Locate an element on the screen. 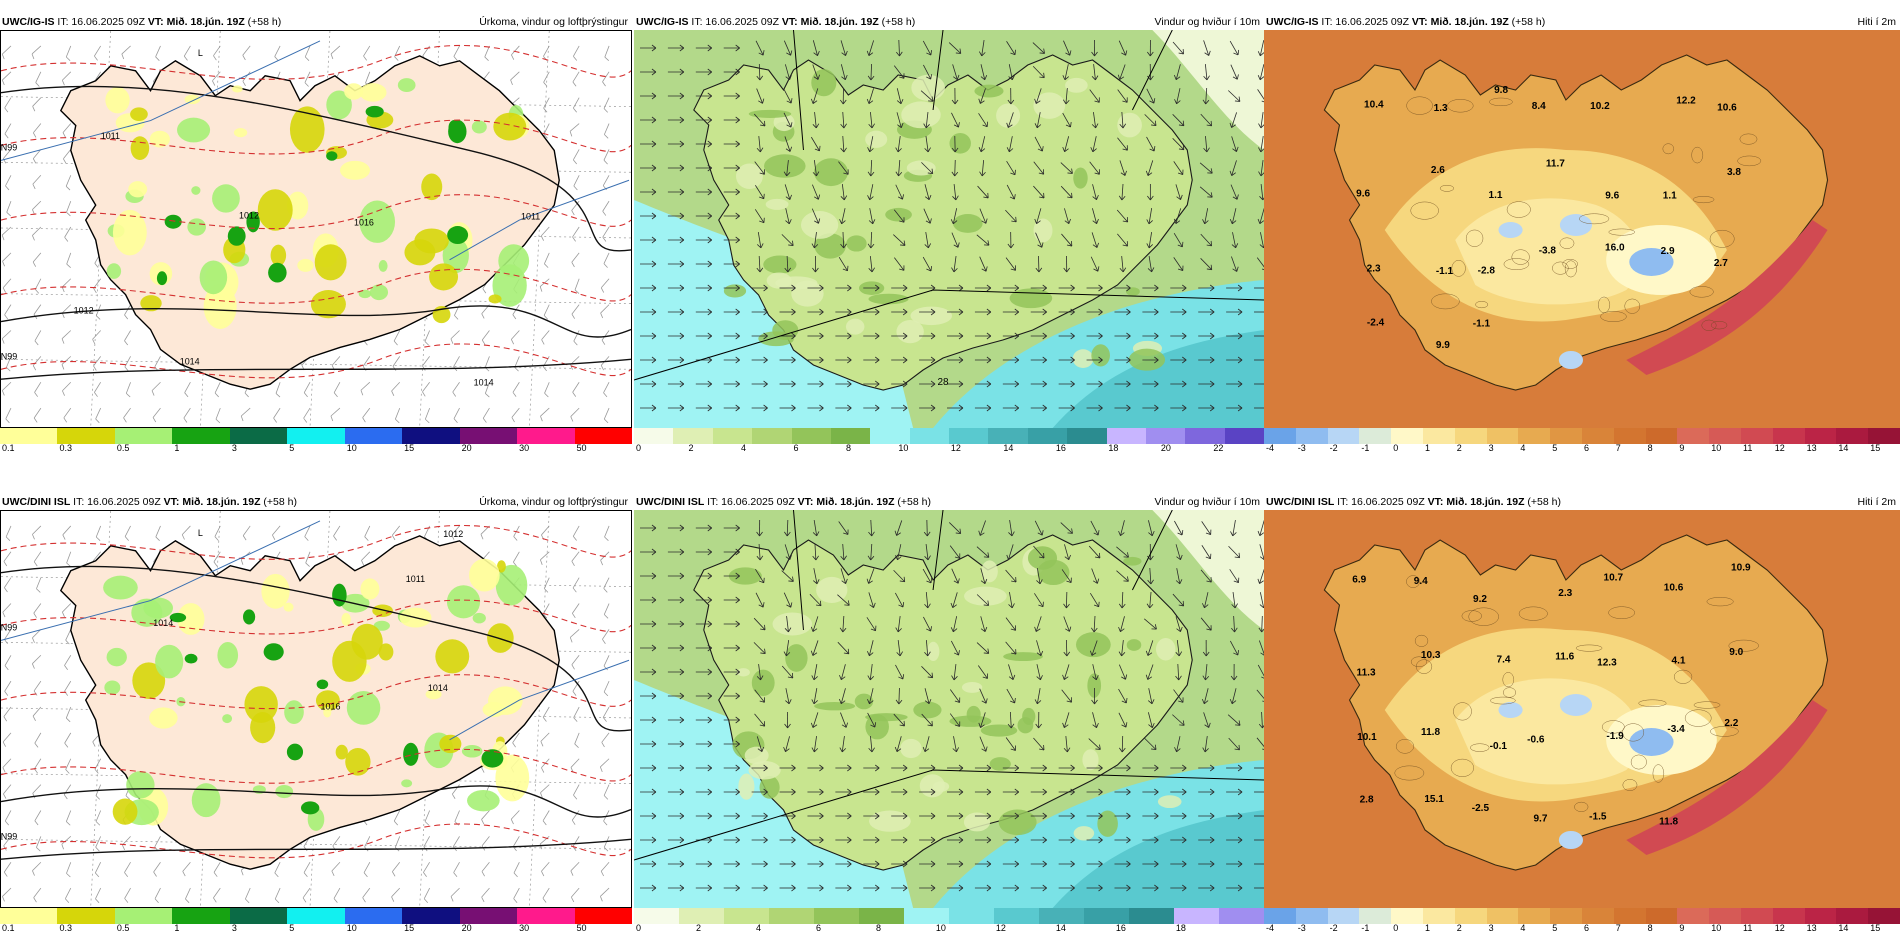 The width and height of the screenshot is (1900, 950). map-labels: 28 is located at coordinates (943, 382).